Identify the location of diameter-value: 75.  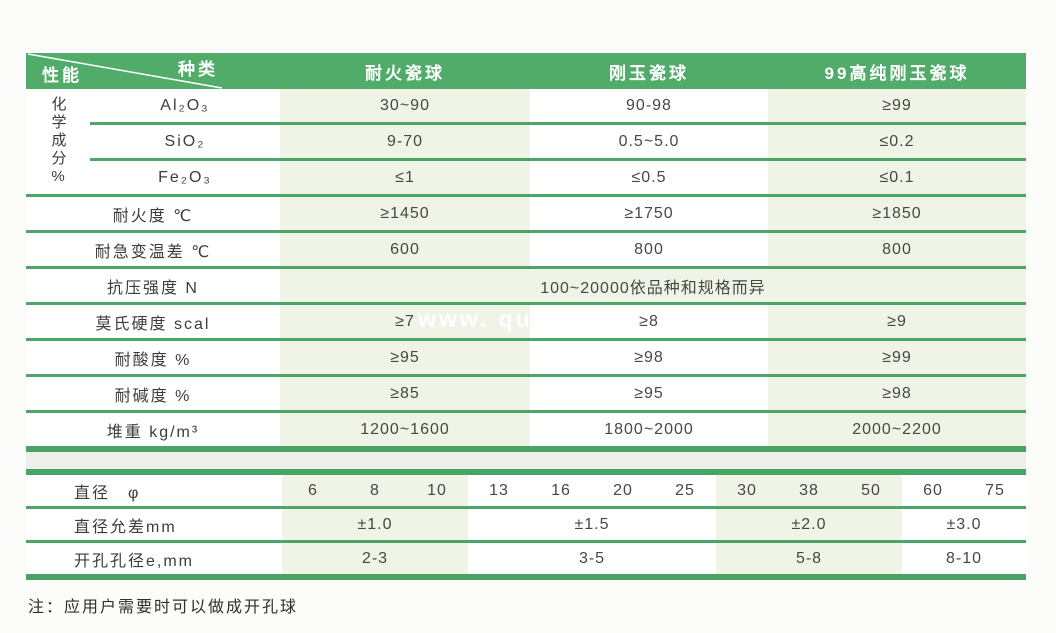
(995, 490).